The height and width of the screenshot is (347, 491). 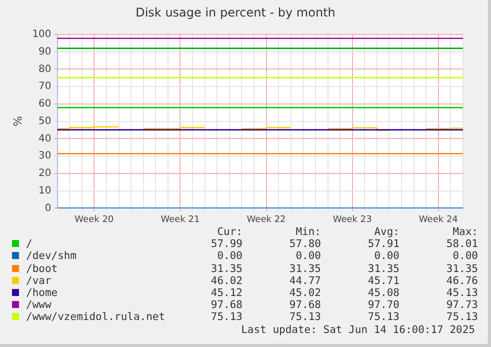 I want to click on x-tick-label: Week 22, so click(x=266, y=219).